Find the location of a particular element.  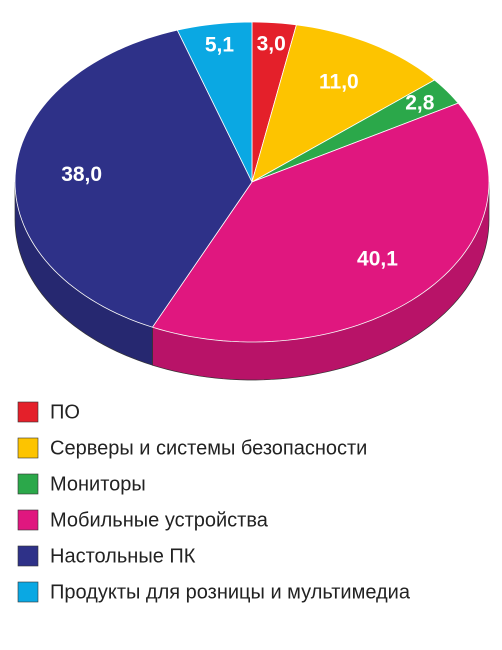

legend-label: Мониторы is located at coordinates (98, 484).